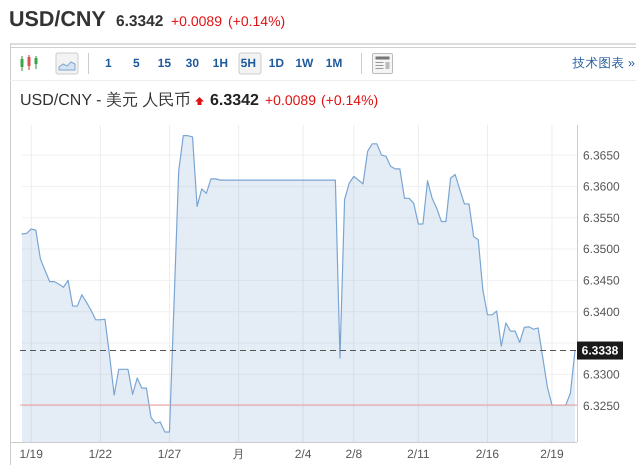 The height and width of the screenshot is (465, 636). Describe the element at coordinates (604, 63) in the screenshot. I see `text: 技术图表 »` at that location.